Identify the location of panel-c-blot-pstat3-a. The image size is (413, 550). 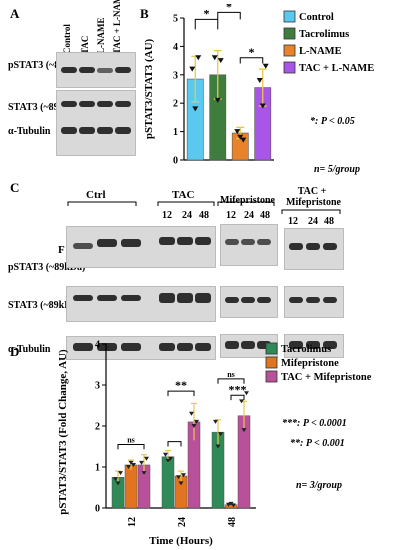
(141, 247).